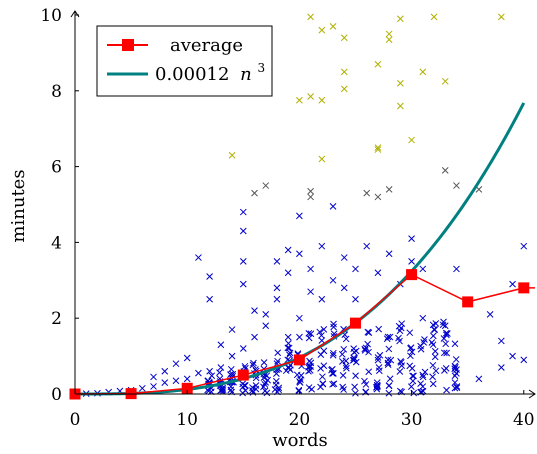 The image size is (537, 454). What do you see at coordinates (524, 420) in the screenshot?
I see `x-tick-label: 40` at bounding box center [524, 420].